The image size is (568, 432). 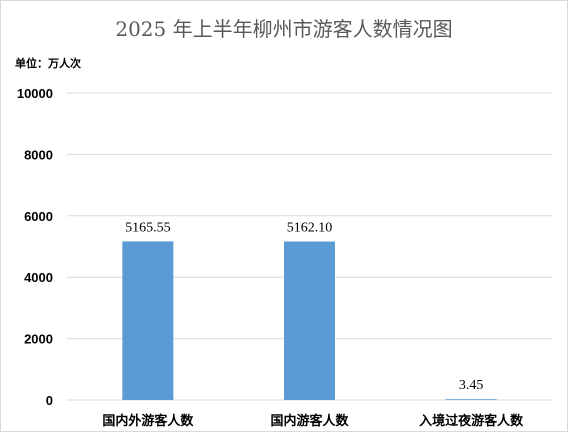 What do you see at coordinates (38, 277) in the screenshot?
I see `y-tick-label: 4000` at bounding box center [38, 277].